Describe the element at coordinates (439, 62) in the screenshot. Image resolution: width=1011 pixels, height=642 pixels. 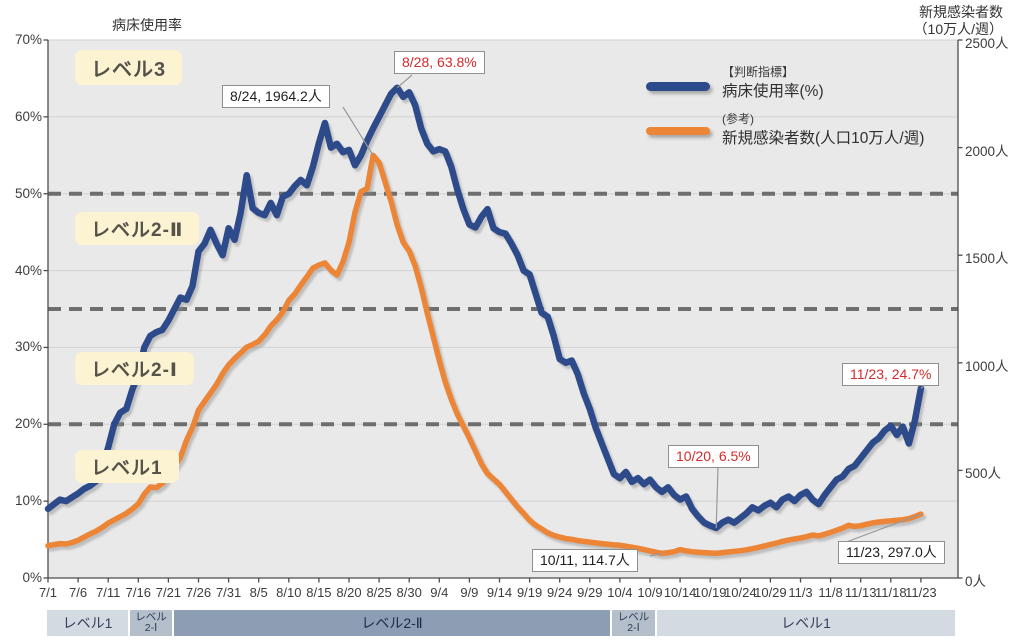
I see `annotation-bed-peak: 8/28, 63.8%` at that location.